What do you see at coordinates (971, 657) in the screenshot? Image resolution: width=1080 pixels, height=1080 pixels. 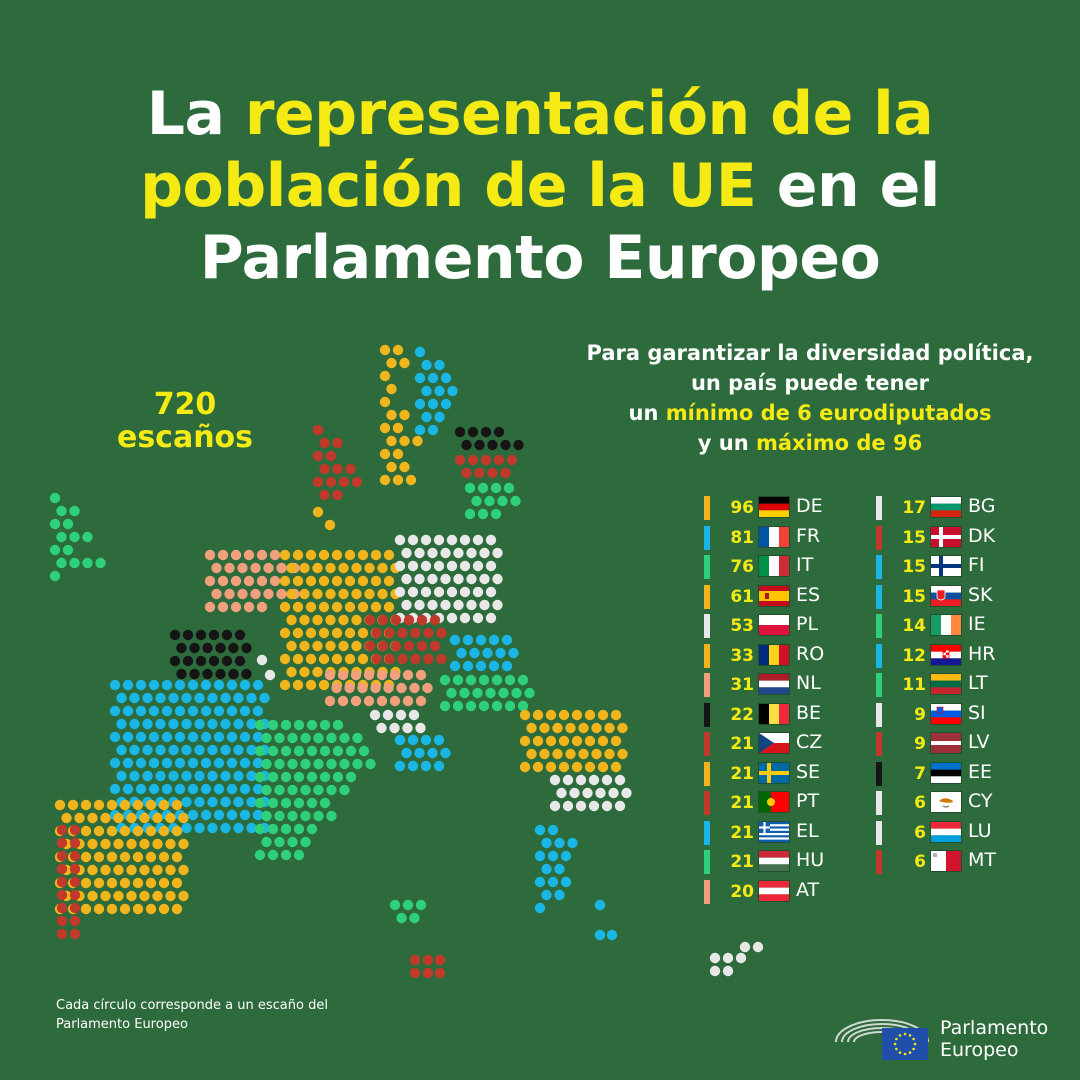 I see `country-row-hr: 12 HR` at bounding box center [971, 657].